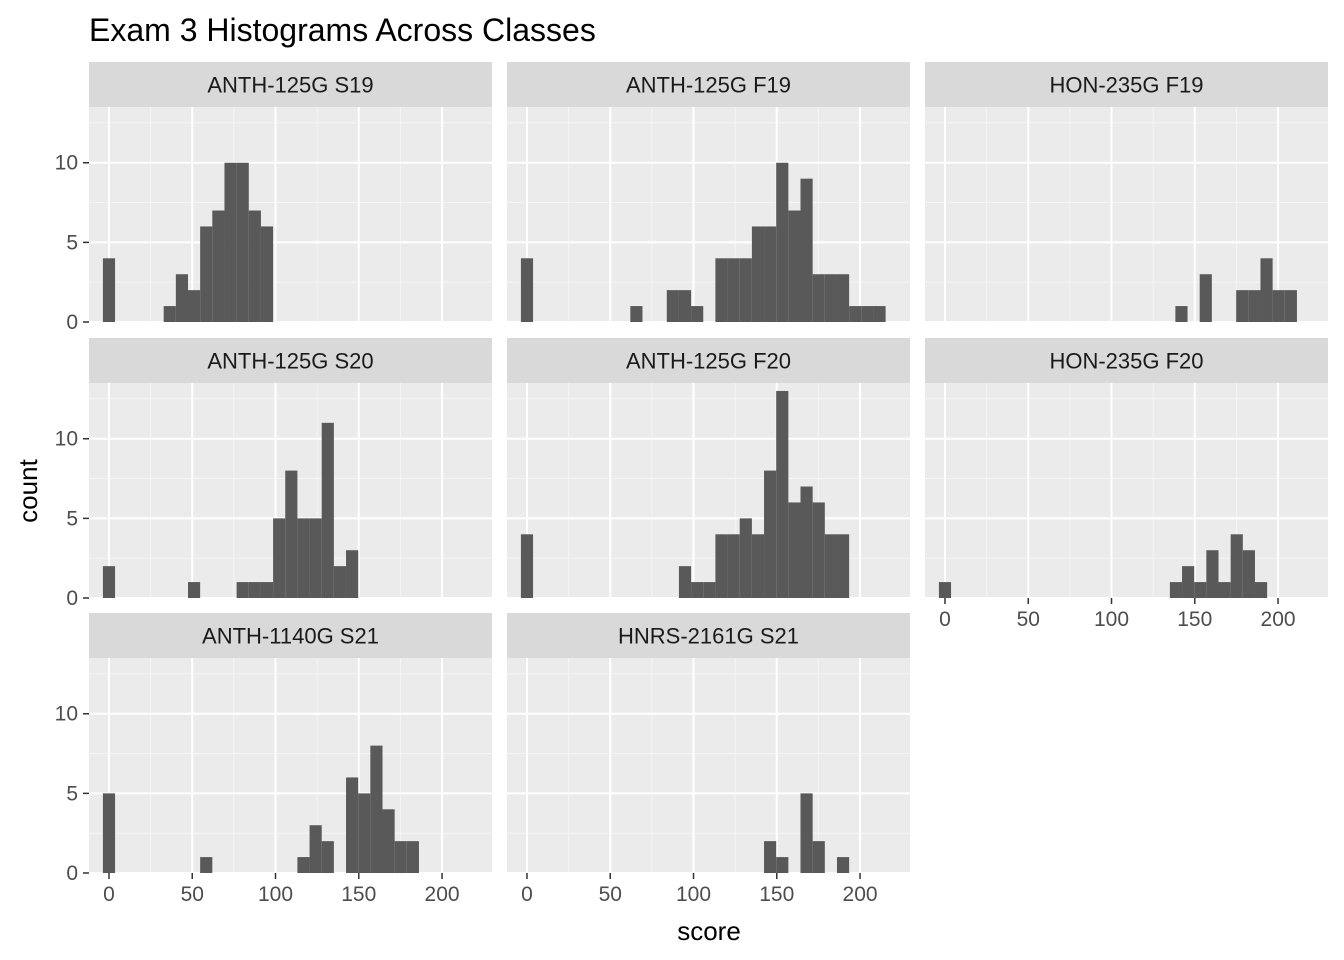  Describe the element at coordinates (290, 636) in the screenshot. I see `facet-strip-label: ANTH-1140G S21` at that location.